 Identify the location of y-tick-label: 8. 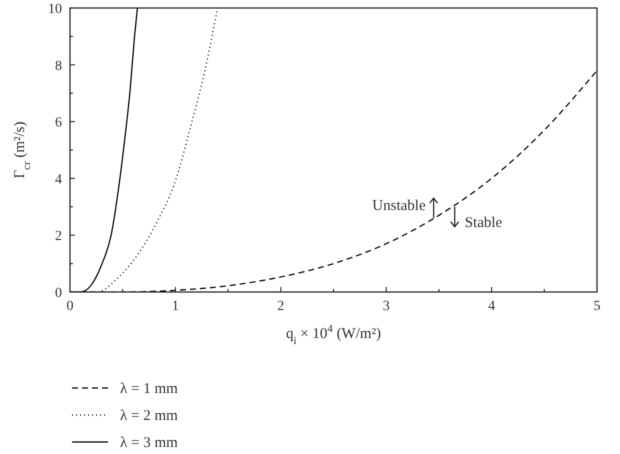
(58, 66).